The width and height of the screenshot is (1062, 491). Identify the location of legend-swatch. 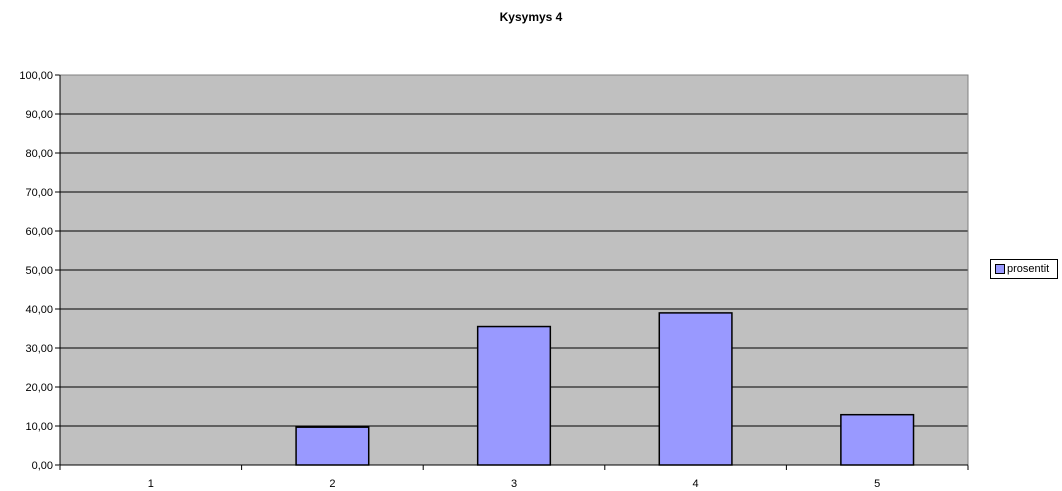
(1000, 269).